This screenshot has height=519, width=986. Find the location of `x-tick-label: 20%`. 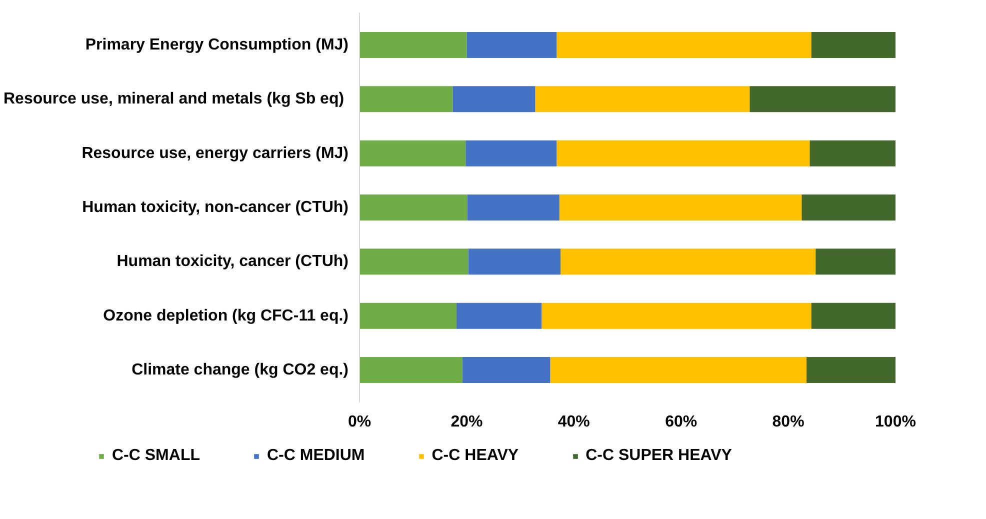

x-tick-label: 20% is located at coordinates (466, 422).